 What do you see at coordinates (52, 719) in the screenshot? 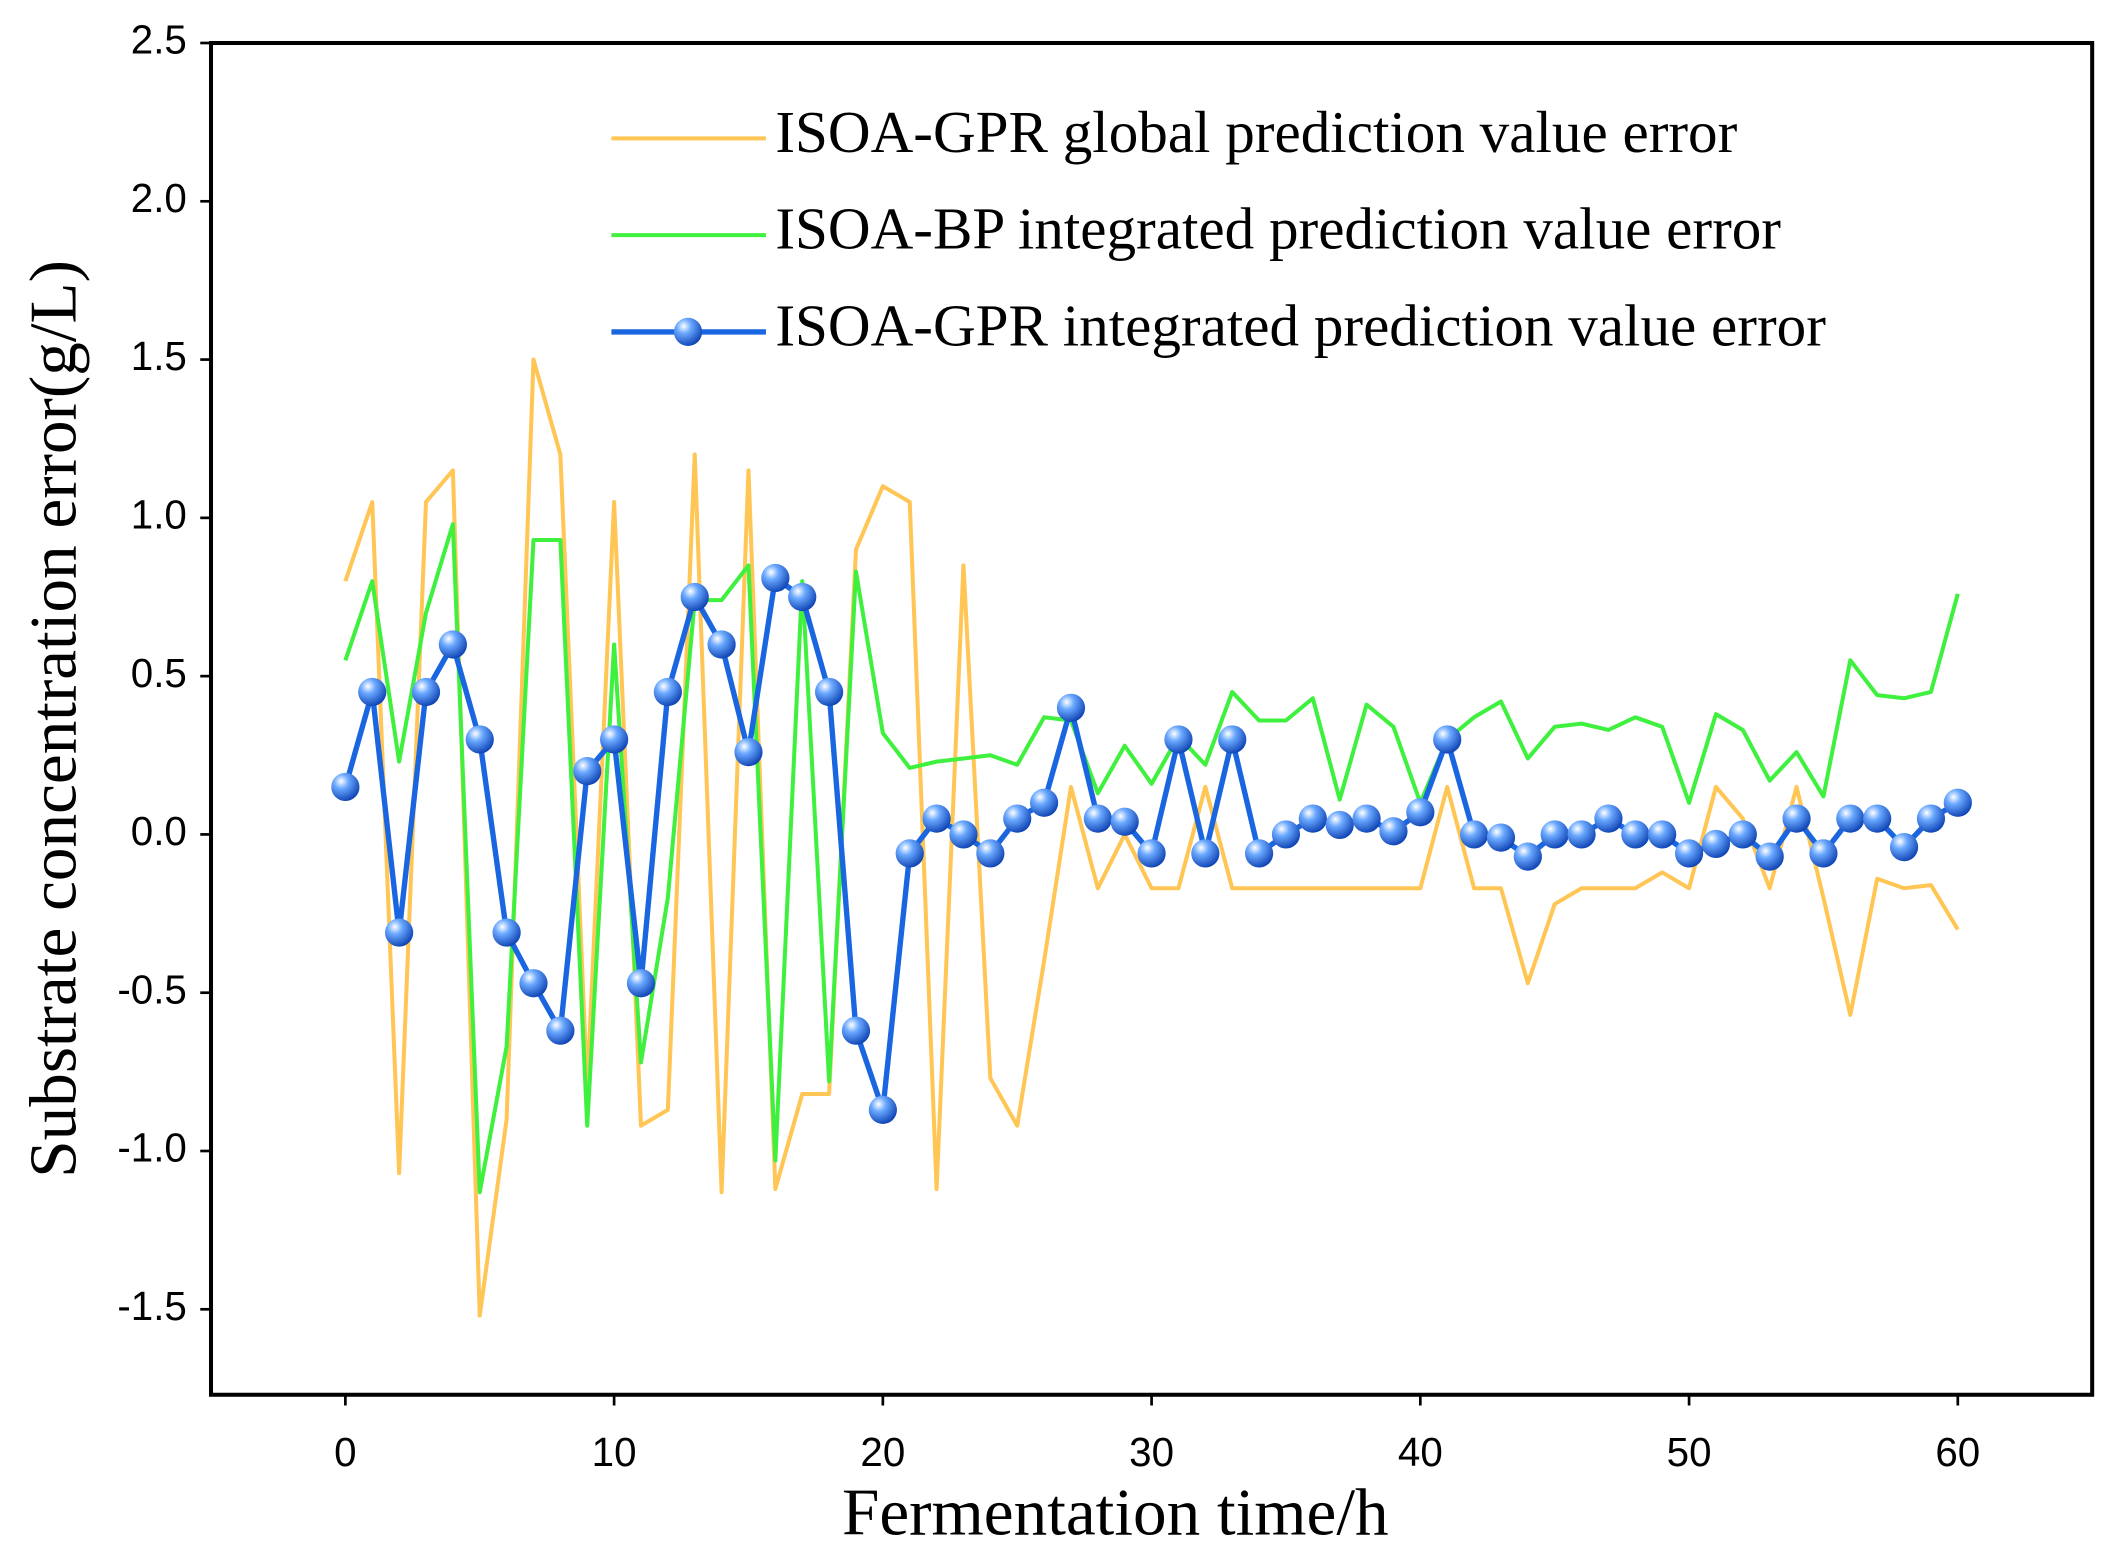
I see `y-axis-title: Substrate concentration error(g/L)` at bounding box center [52, 719].